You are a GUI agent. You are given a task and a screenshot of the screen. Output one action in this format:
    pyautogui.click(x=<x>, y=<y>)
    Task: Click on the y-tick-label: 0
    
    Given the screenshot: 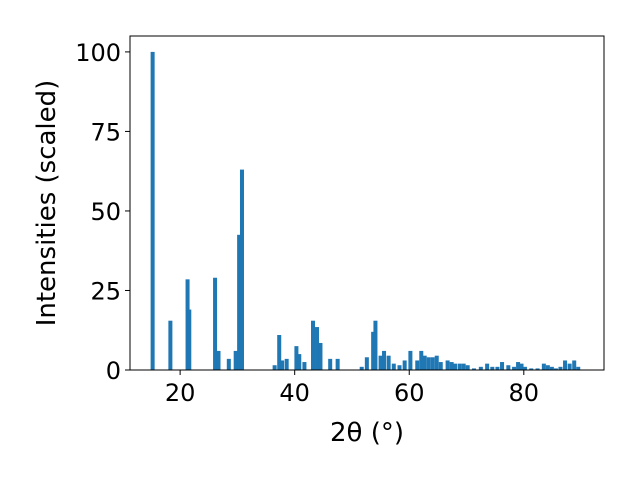 What is the action you would take?
    pyautogui.click(x=113, y=371)
    